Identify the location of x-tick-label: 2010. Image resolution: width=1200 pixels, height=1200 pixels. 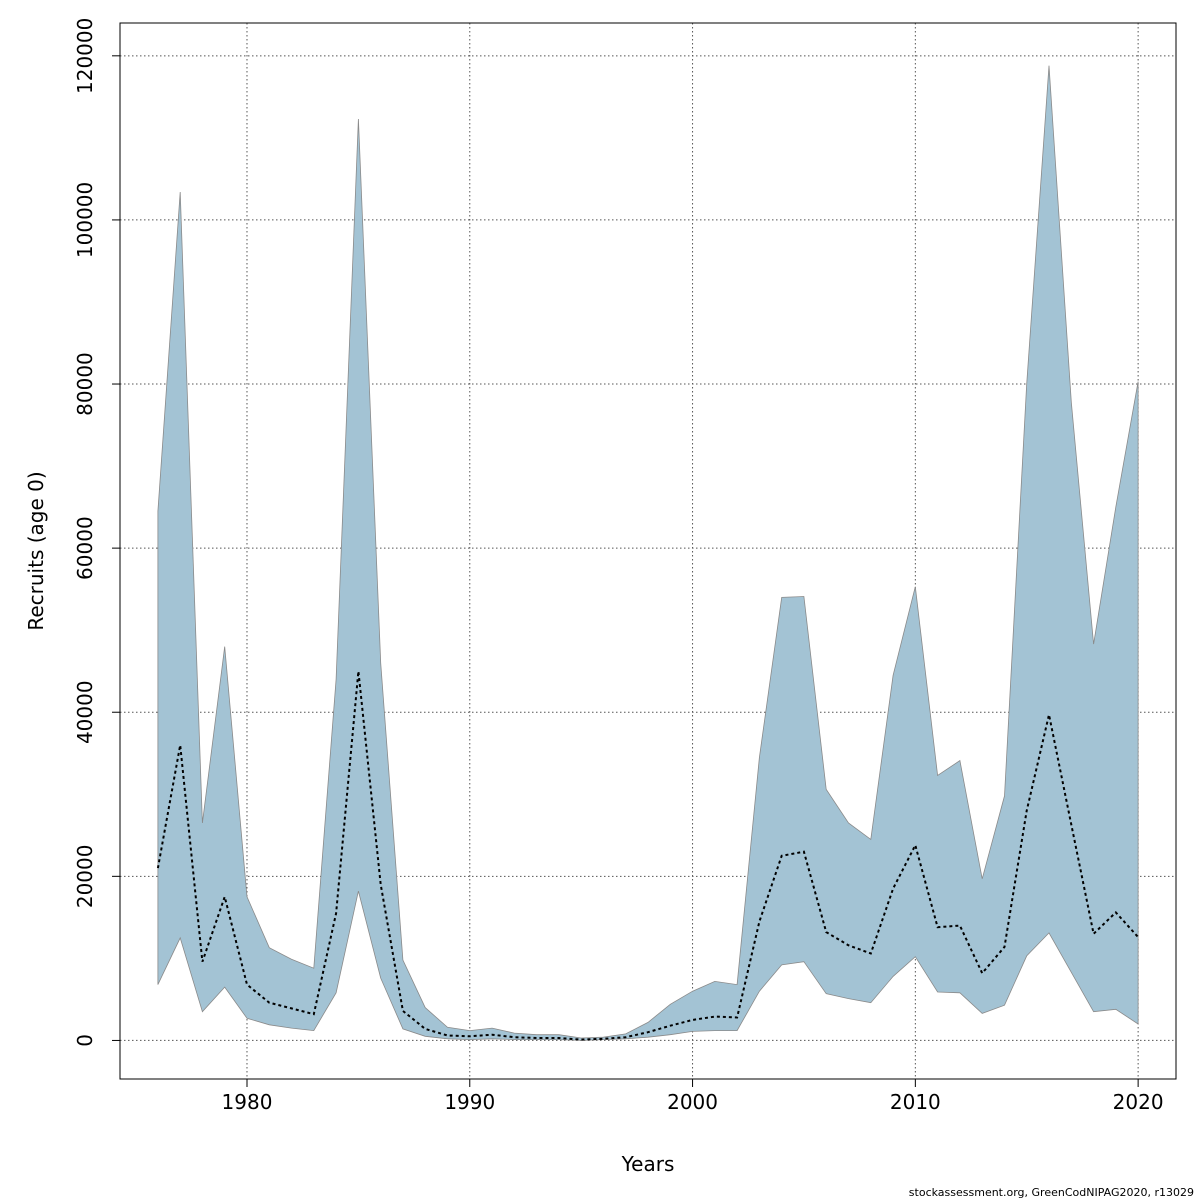
(915, 1102).